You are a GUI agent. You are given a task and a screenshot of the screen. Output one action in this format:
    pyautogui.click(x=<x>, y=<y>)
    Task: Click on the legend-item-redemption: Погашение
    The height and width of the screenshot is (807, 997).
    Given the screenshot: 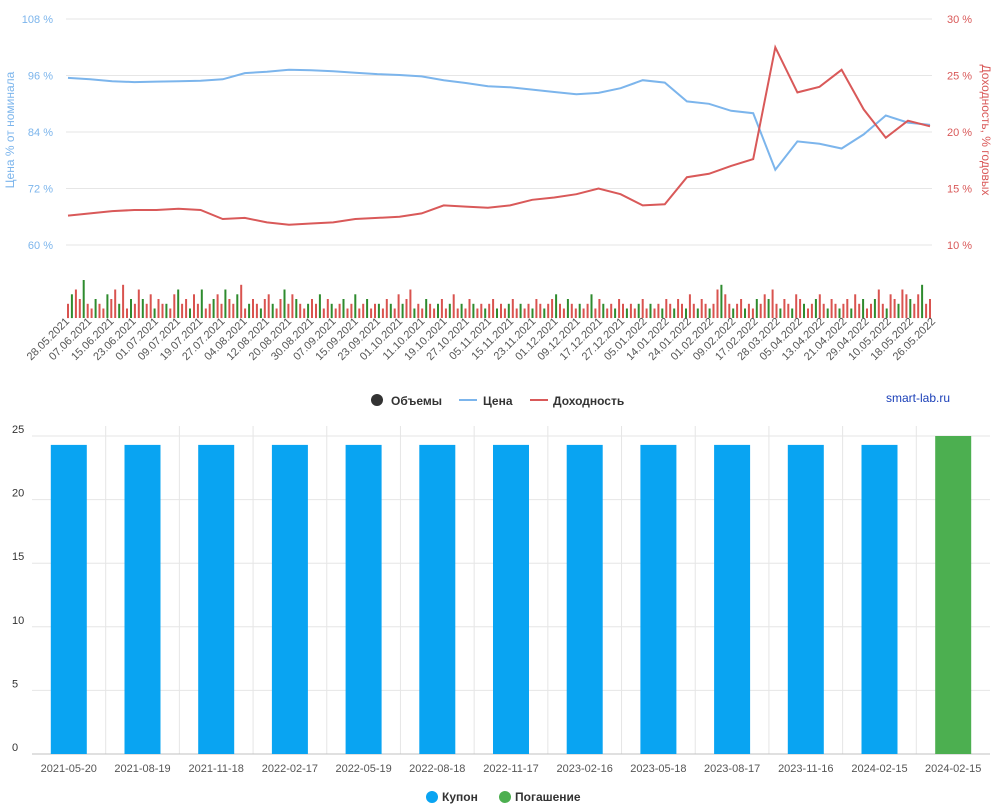 What is the action you would take?
    pyautogui.click(x=540, y=797)
    